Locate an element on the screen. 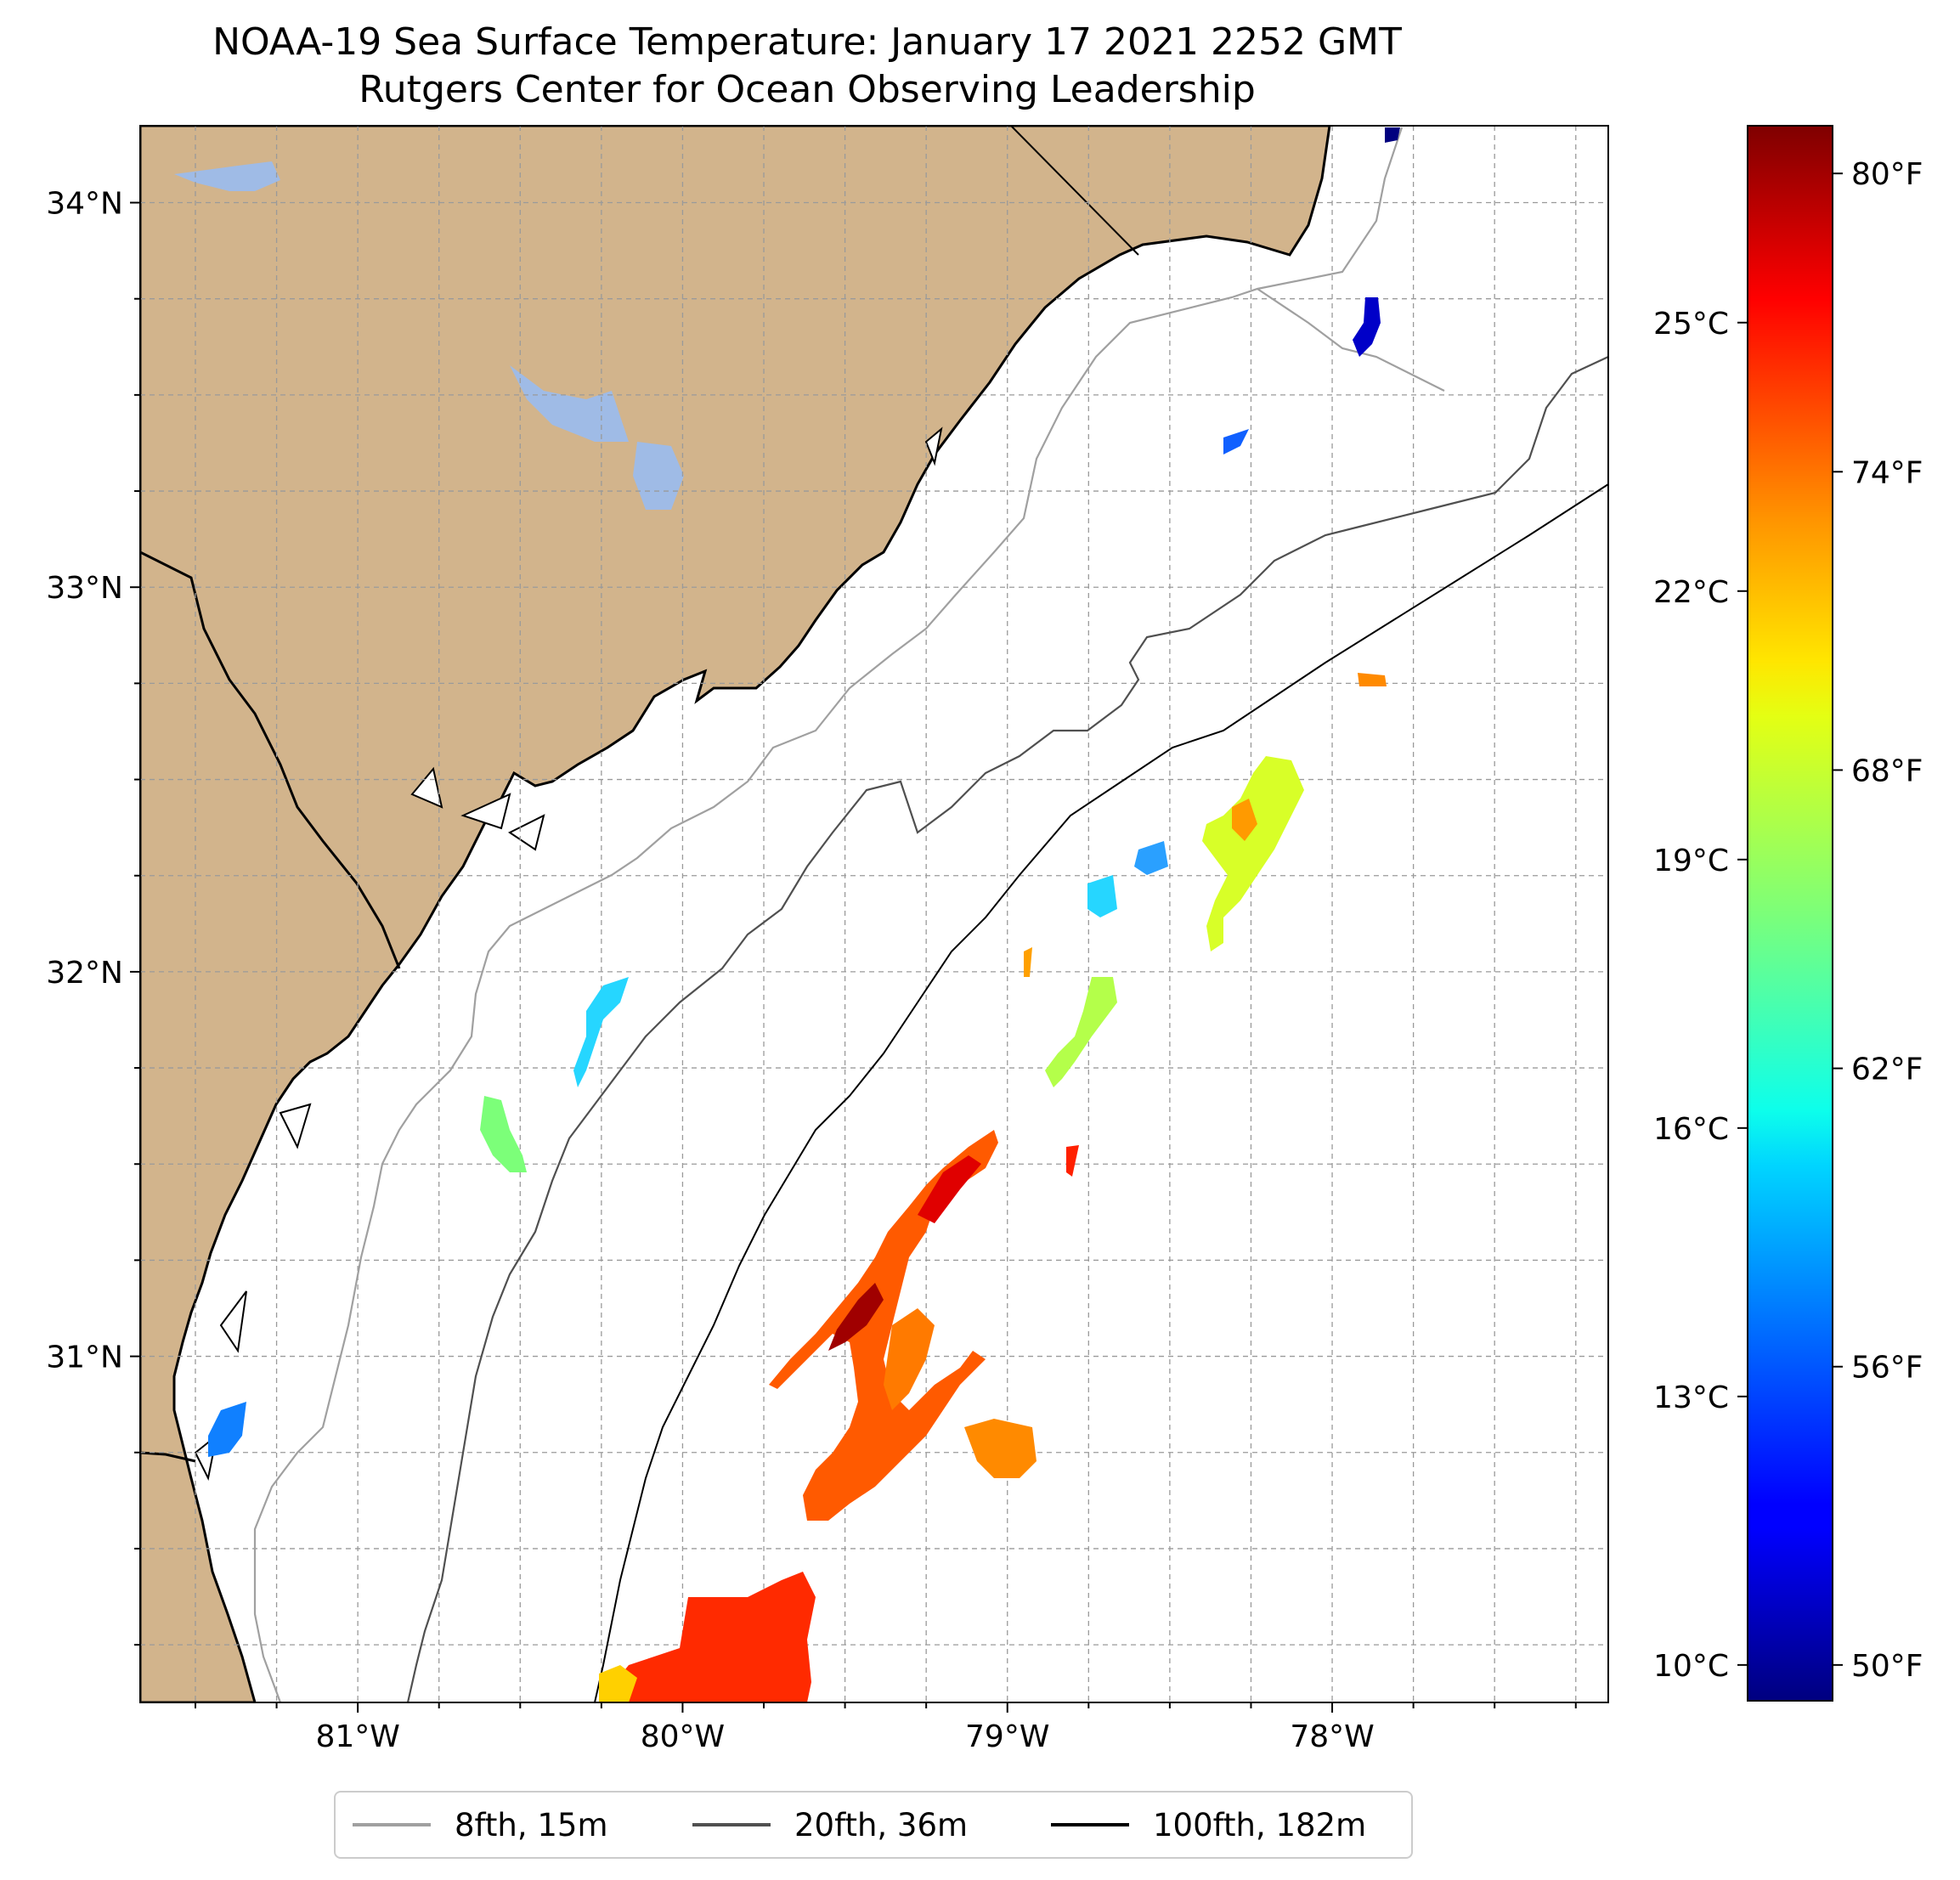 Image resolution: width=1960 pixels, height=1880 pixels. lat-label: 34°N is located at coordinates (85, 204).